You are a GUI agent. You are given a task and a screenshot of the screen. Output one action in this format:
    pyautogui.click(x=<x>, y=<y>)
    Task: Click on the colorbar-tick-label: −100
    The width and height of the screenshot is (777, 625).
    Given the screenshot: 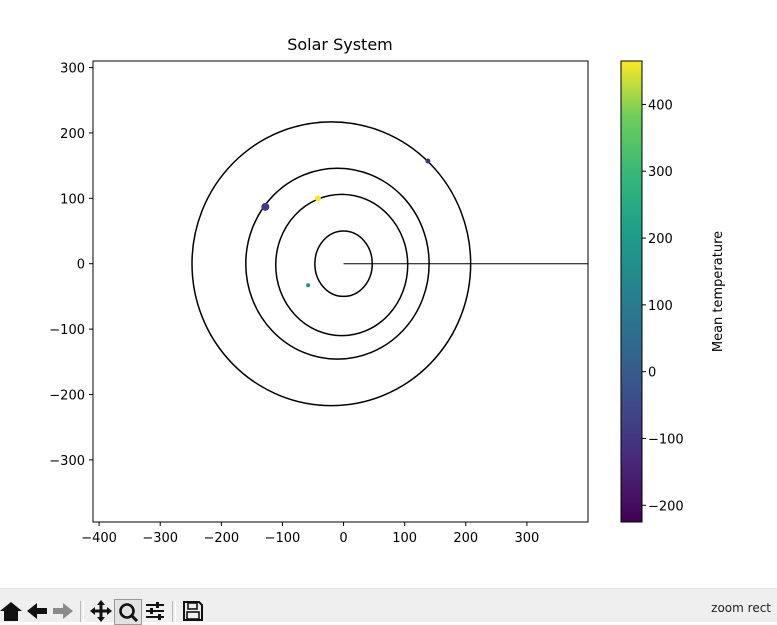 What is the action you would take?
    pyautogui.click(x=666, y=439)
    